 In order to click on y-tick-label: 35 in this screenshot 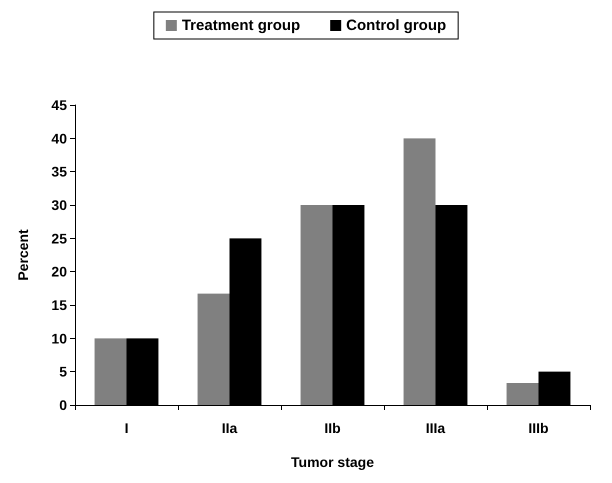, I will do `click(59, 172)`.